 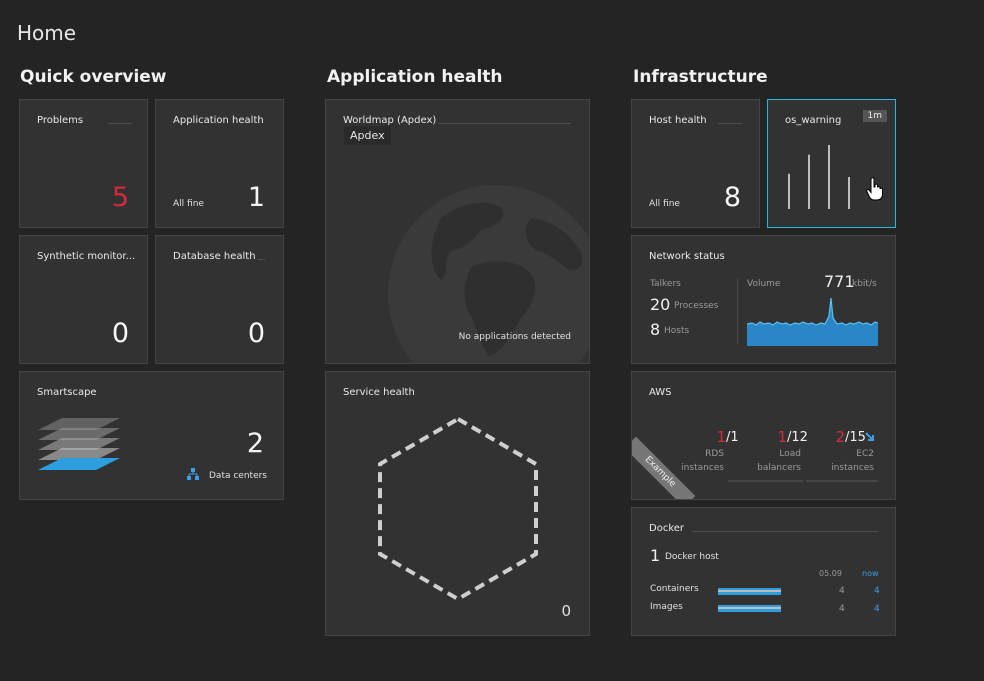 I want to click on images-label: Images, so click(x=666, y=607).